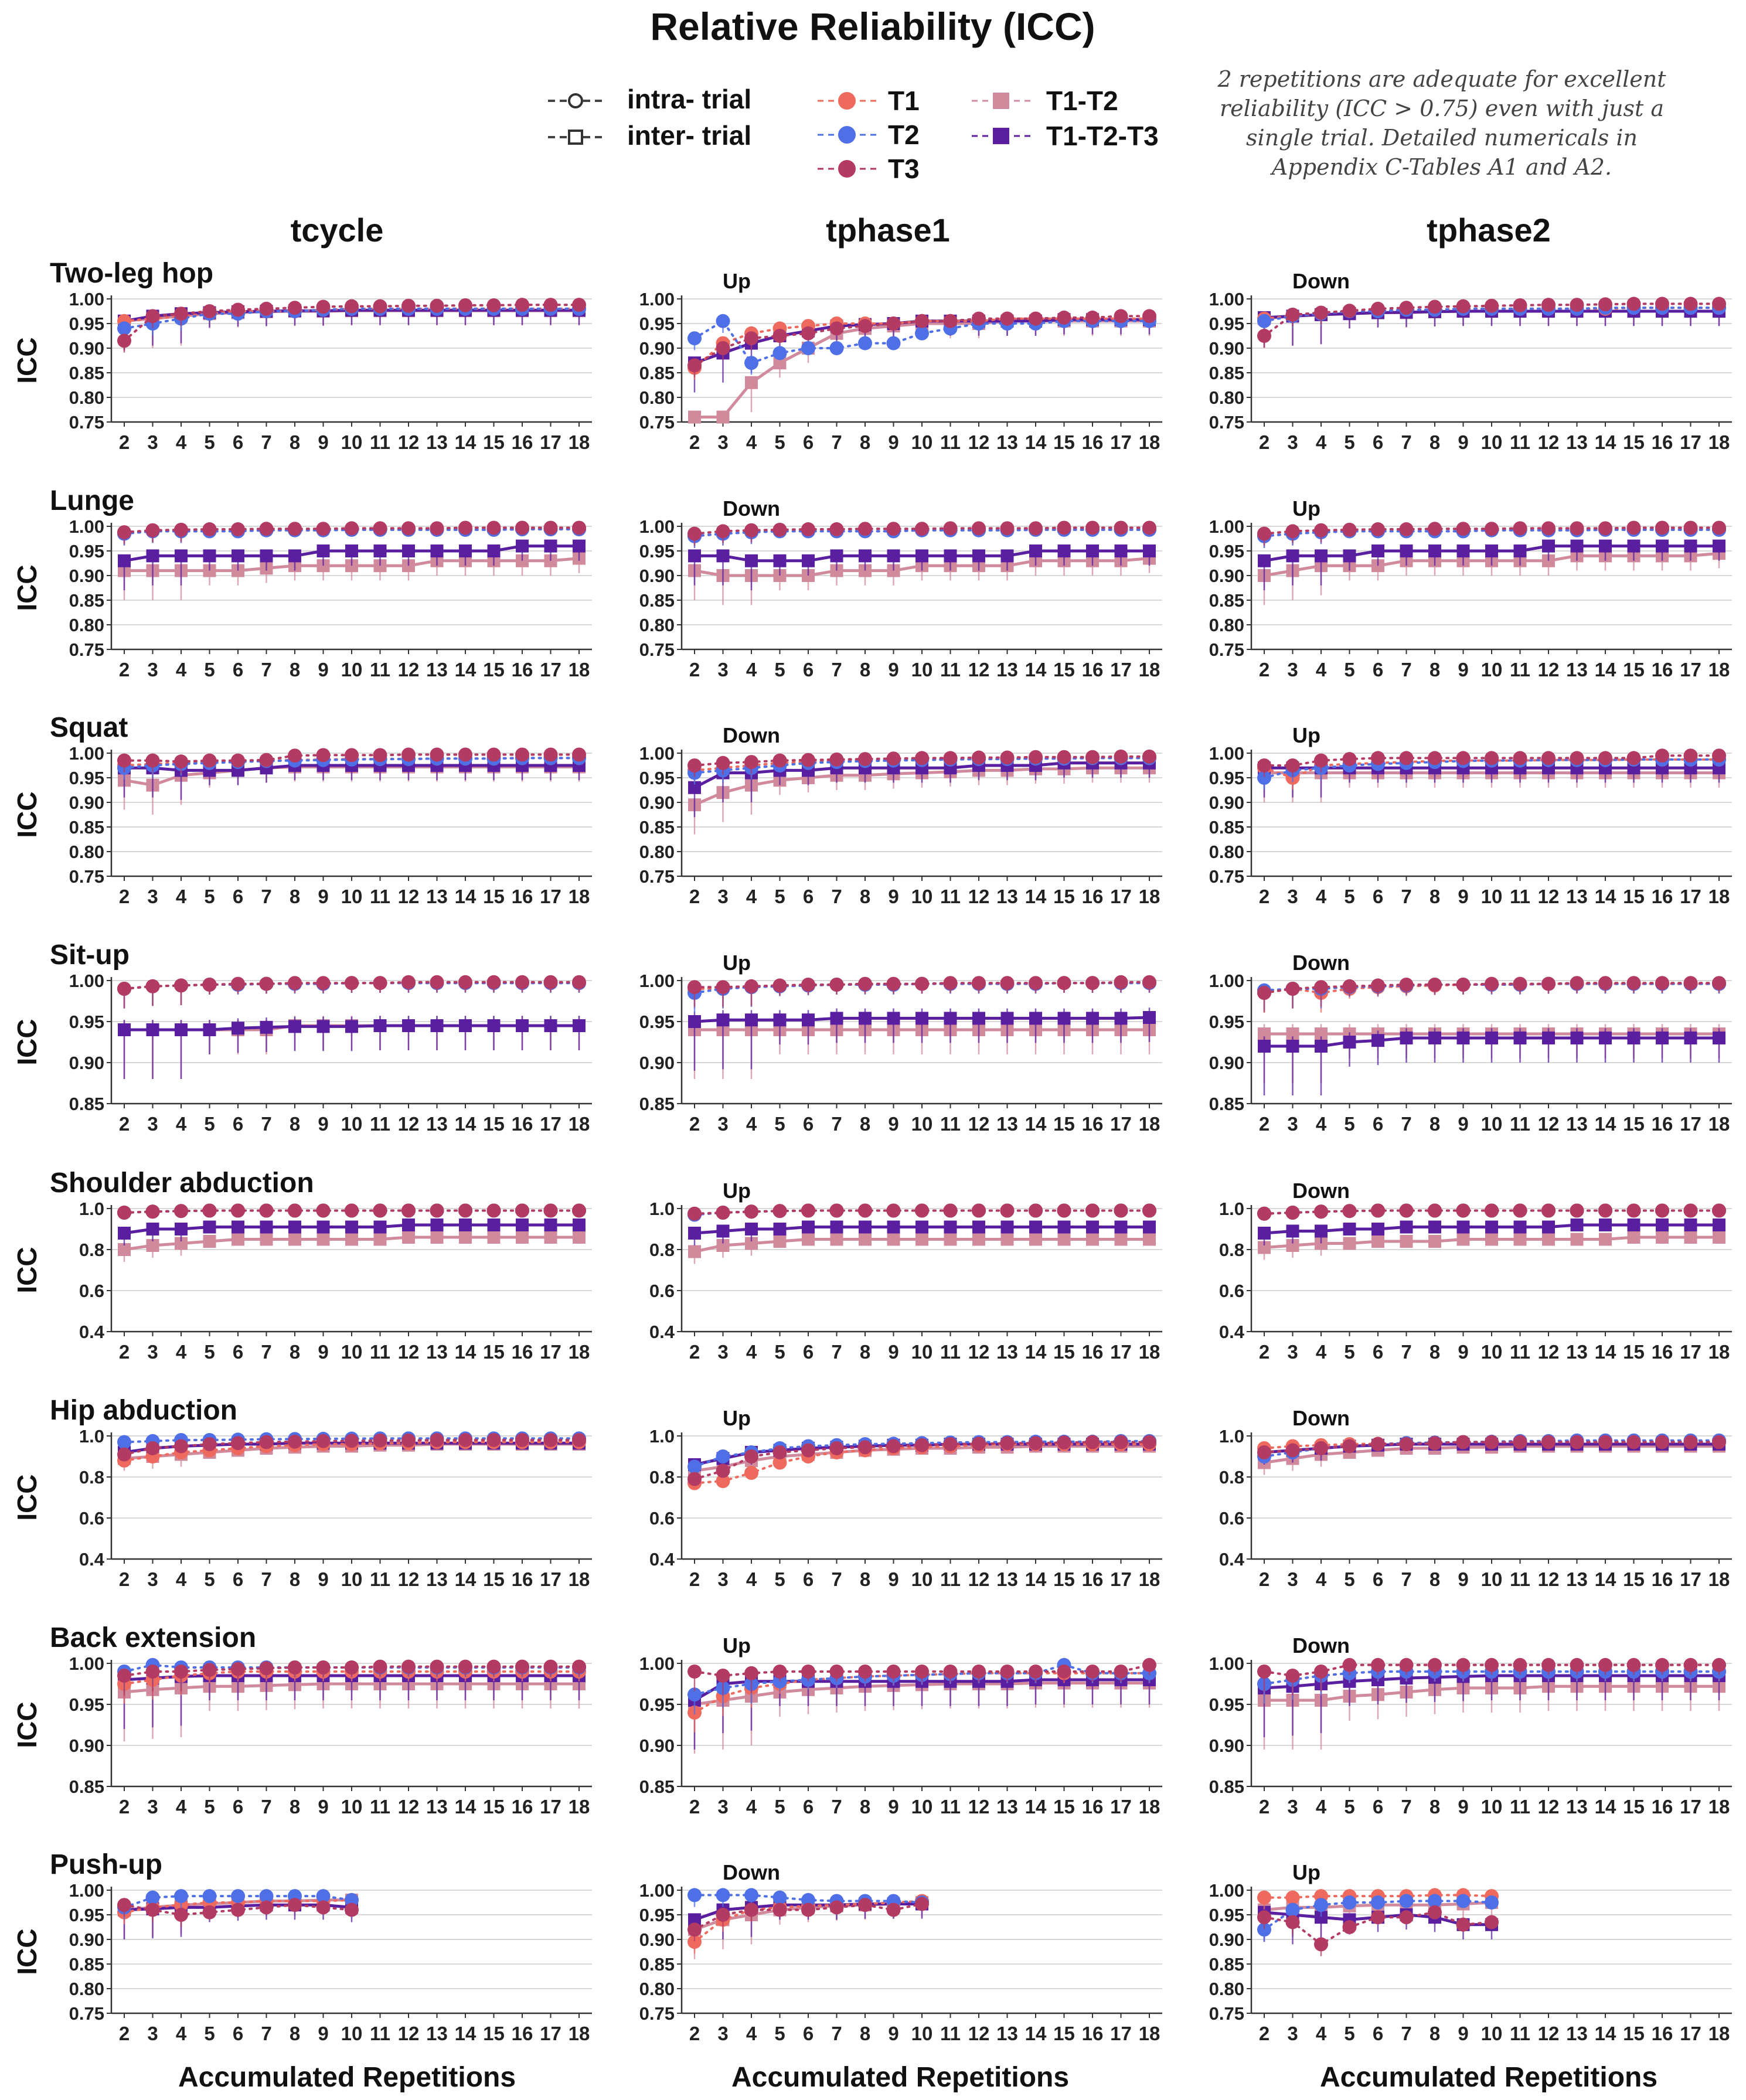 This screenshot has height=2100, width=1746. I want to click on phase-label: Down, so click(1321, 281).